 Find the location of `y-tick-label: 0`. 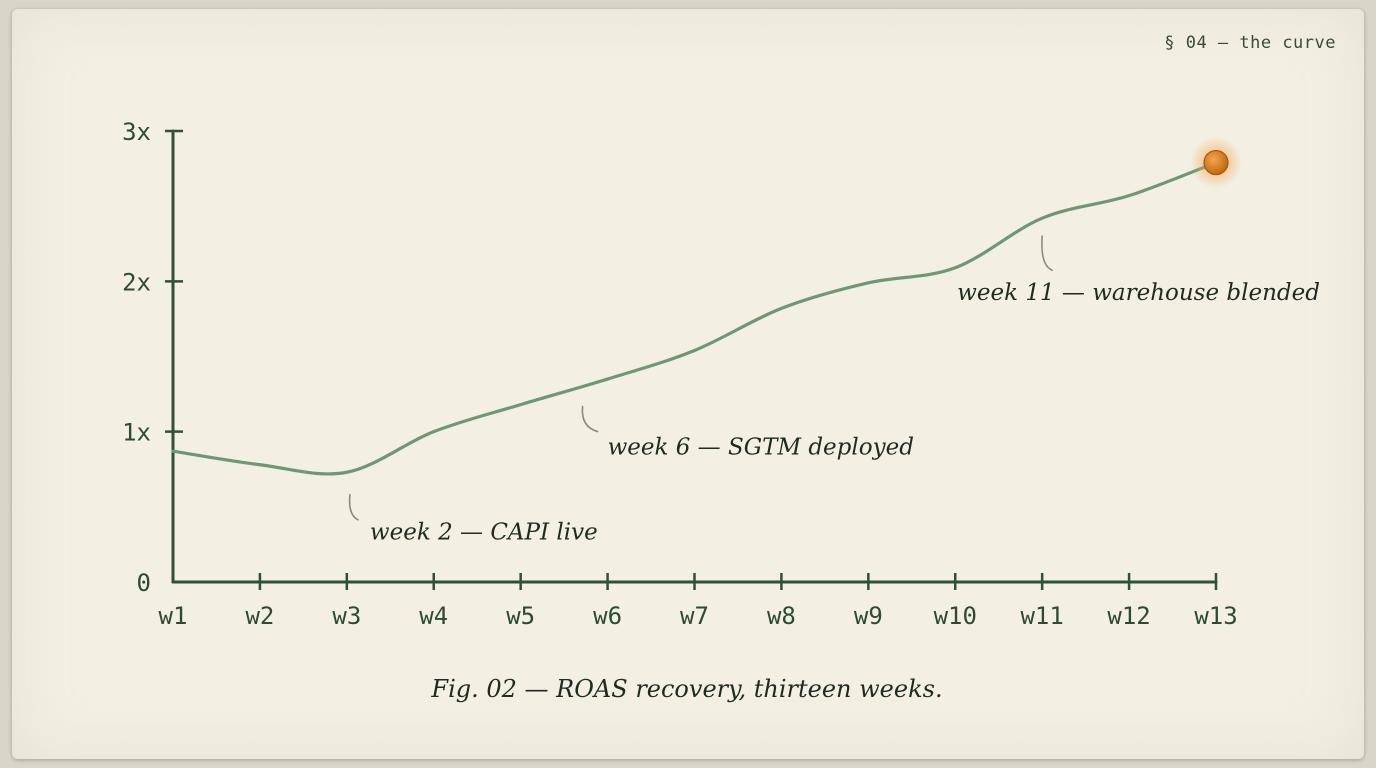

y-tick-label: 0 is located at coordinates (144, 583).